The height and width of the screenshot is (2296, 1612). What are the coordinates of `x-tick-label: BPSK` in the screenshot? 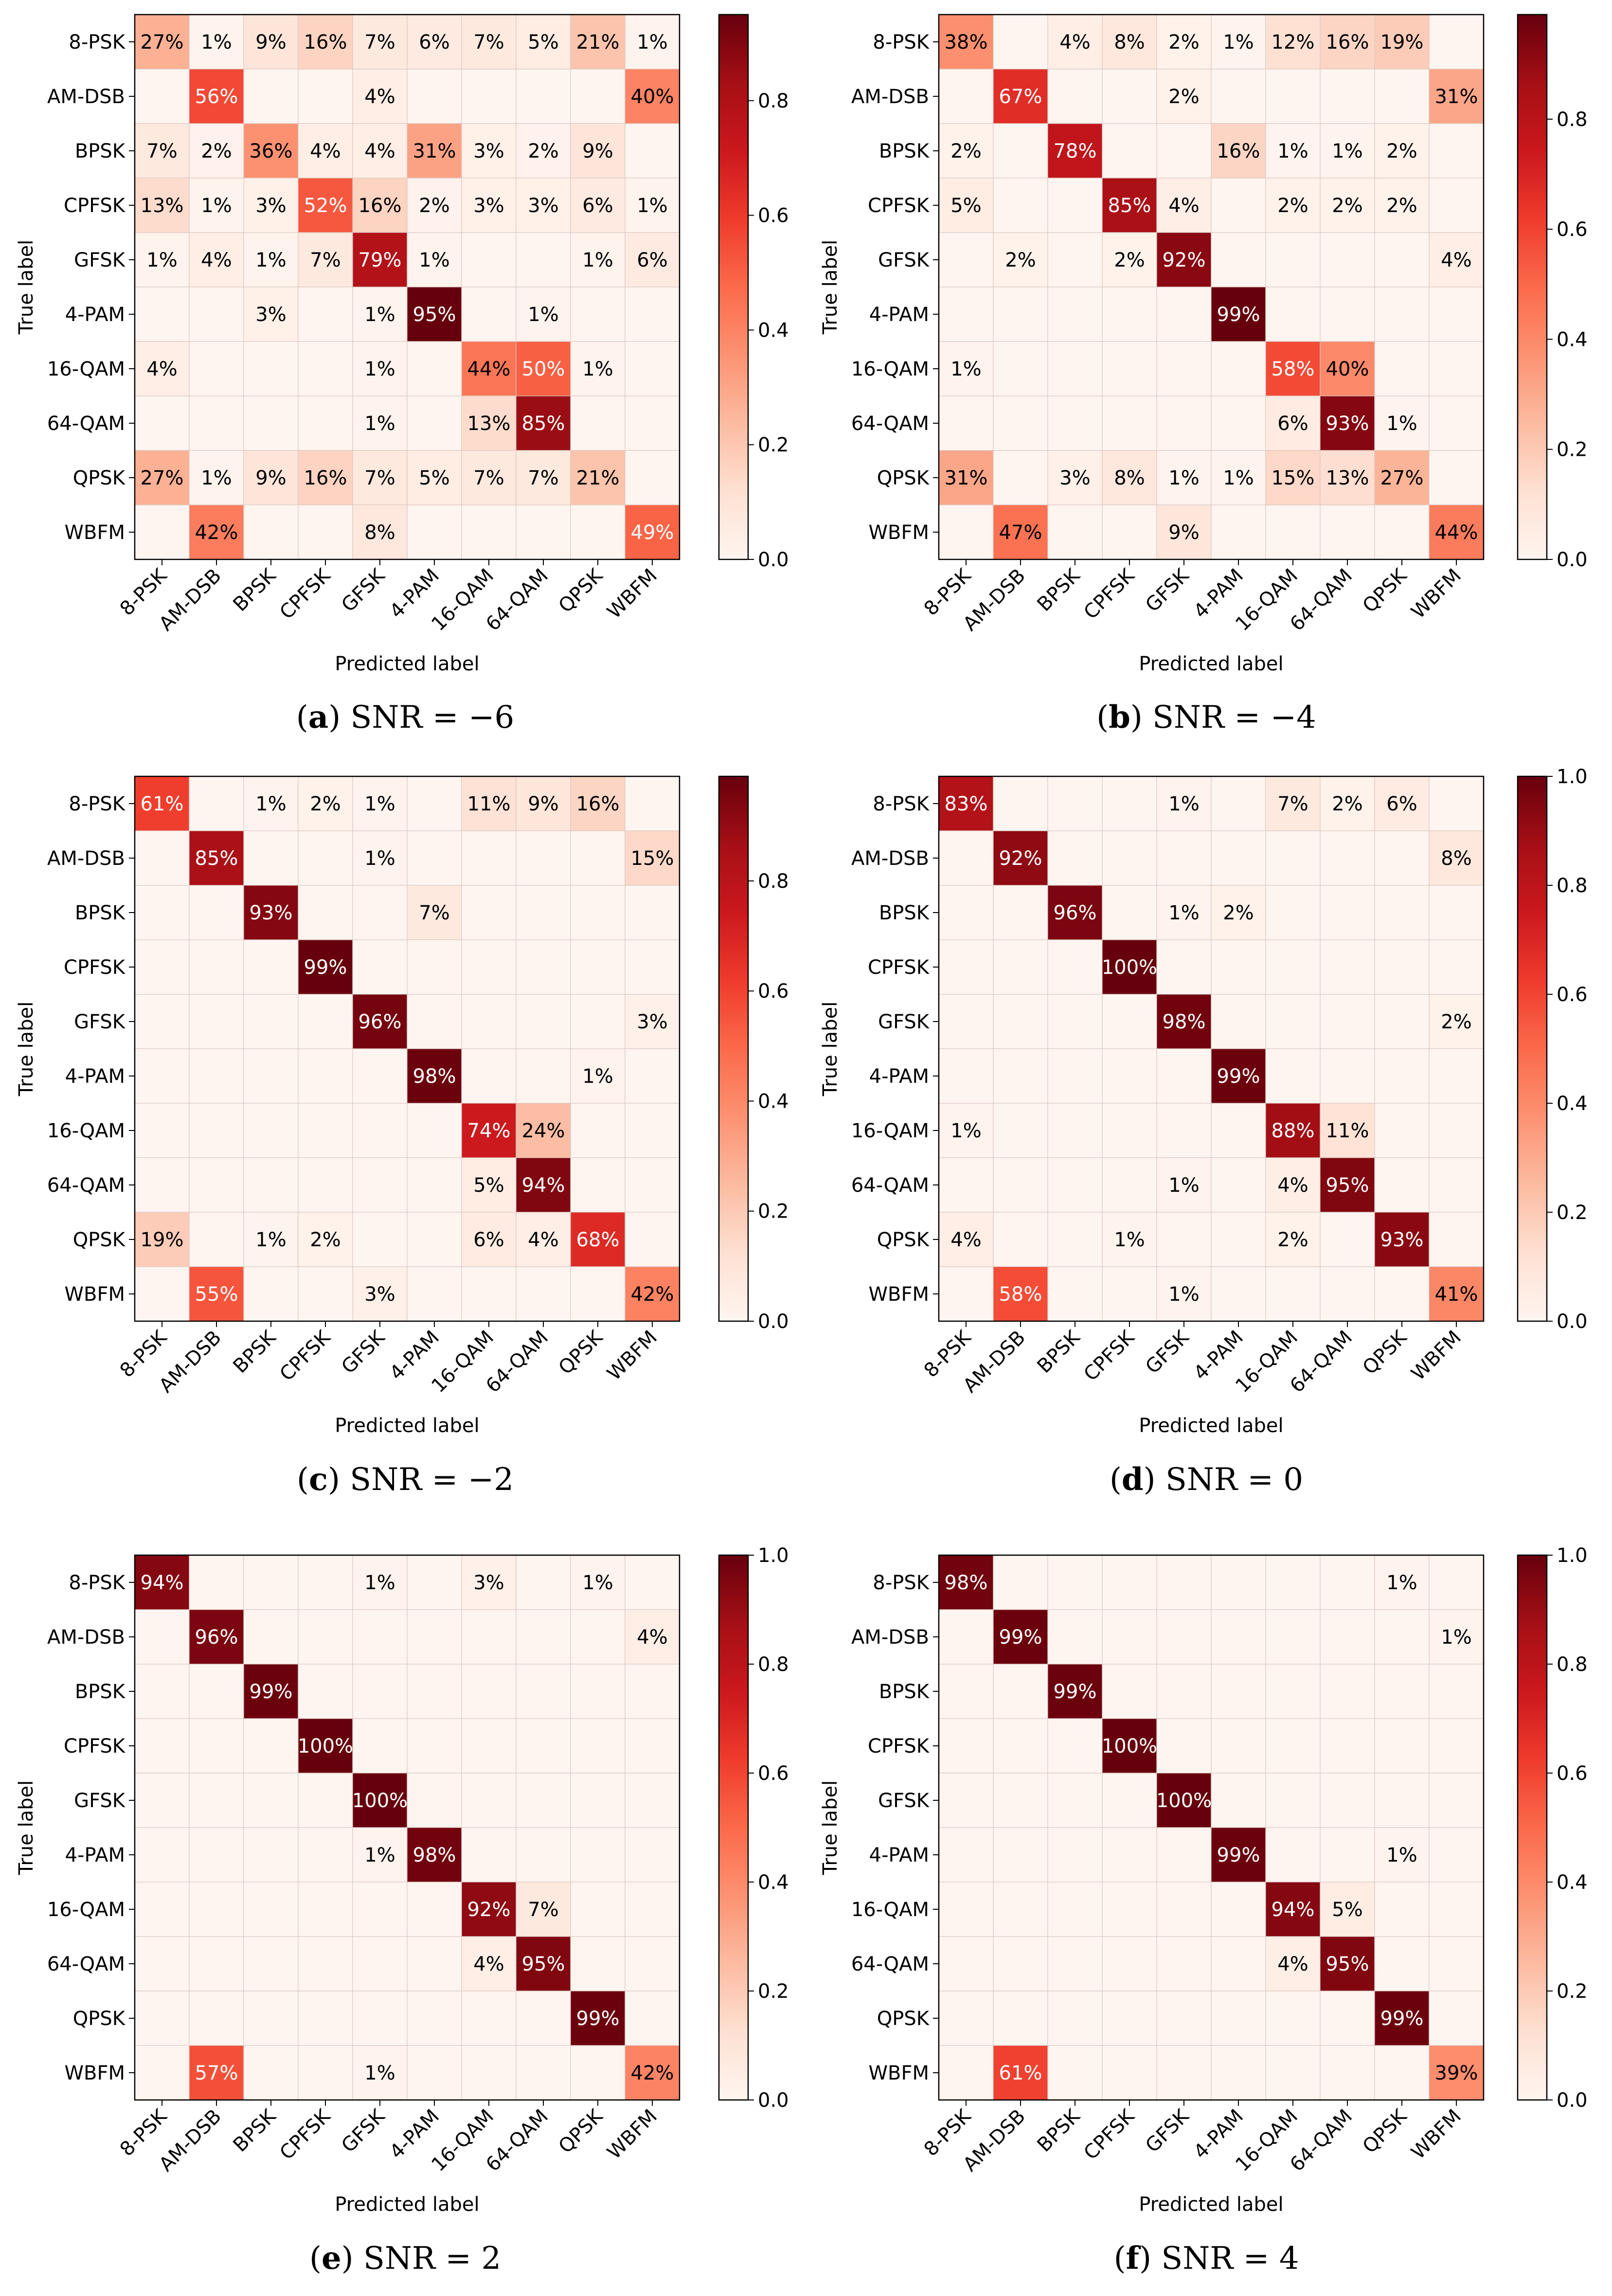 It's located at (1059, 590).